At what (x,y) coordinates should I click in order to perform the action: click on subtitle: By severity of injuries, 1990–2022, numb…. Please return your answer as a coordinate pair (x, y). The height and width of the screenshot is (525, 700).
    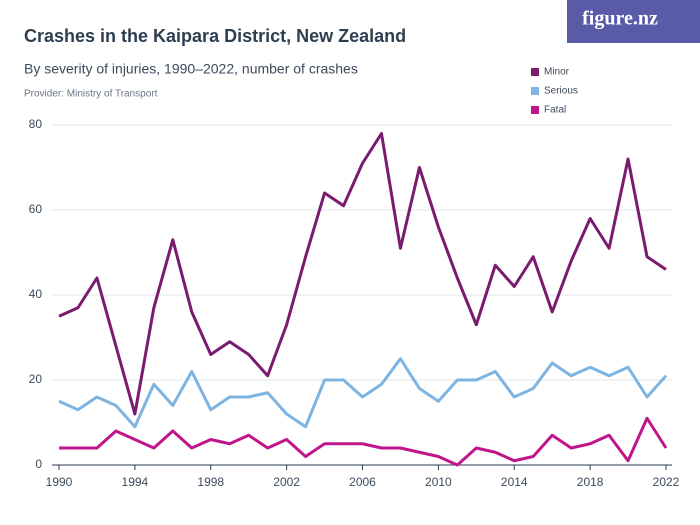
    Looking at the image, I should click on (191, 69).